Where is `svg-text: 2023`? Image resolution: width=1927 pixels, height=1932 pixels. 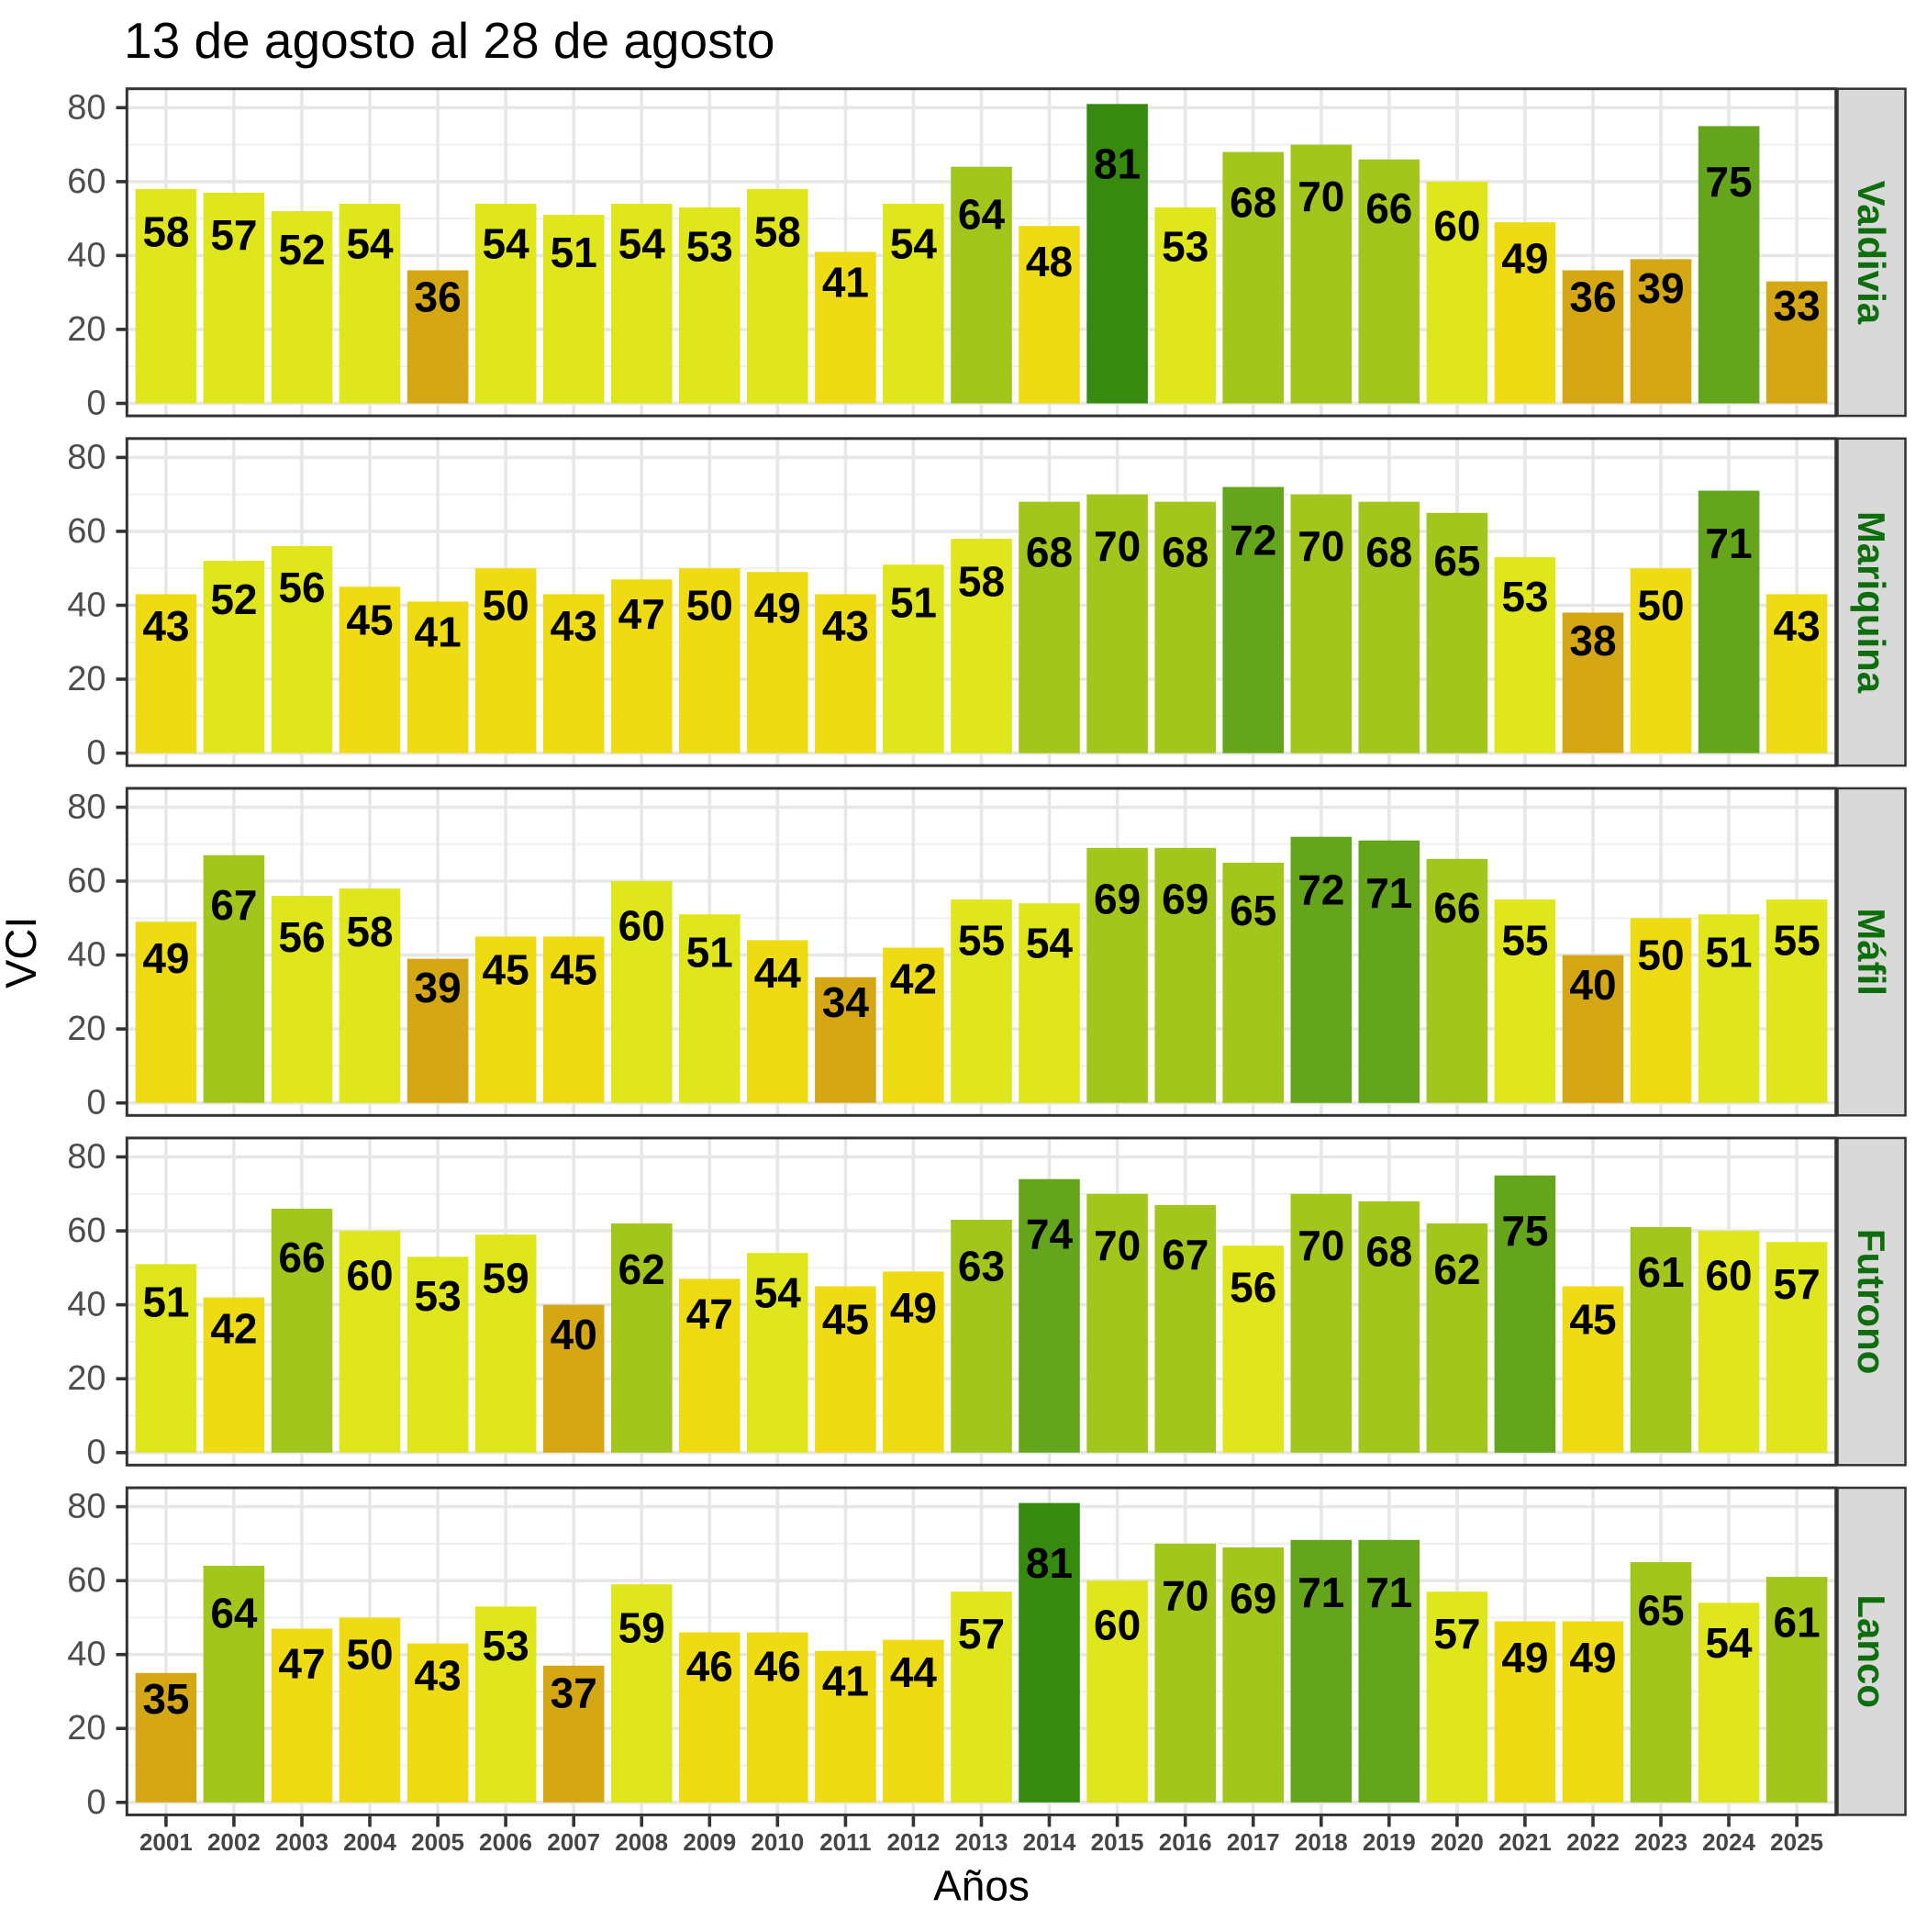 svg-text: 2023 is located at coordinates (1661, 1842).